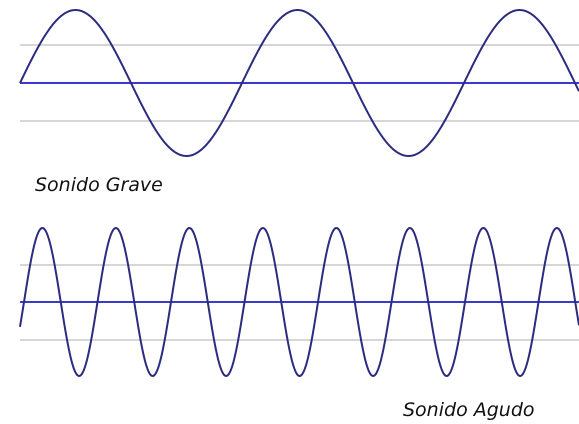 This screenshot has width=579, height=424. Describe the element at coordinates (99, 185) in the screenshot. I see `low-label: Sonido Grave` at that location.